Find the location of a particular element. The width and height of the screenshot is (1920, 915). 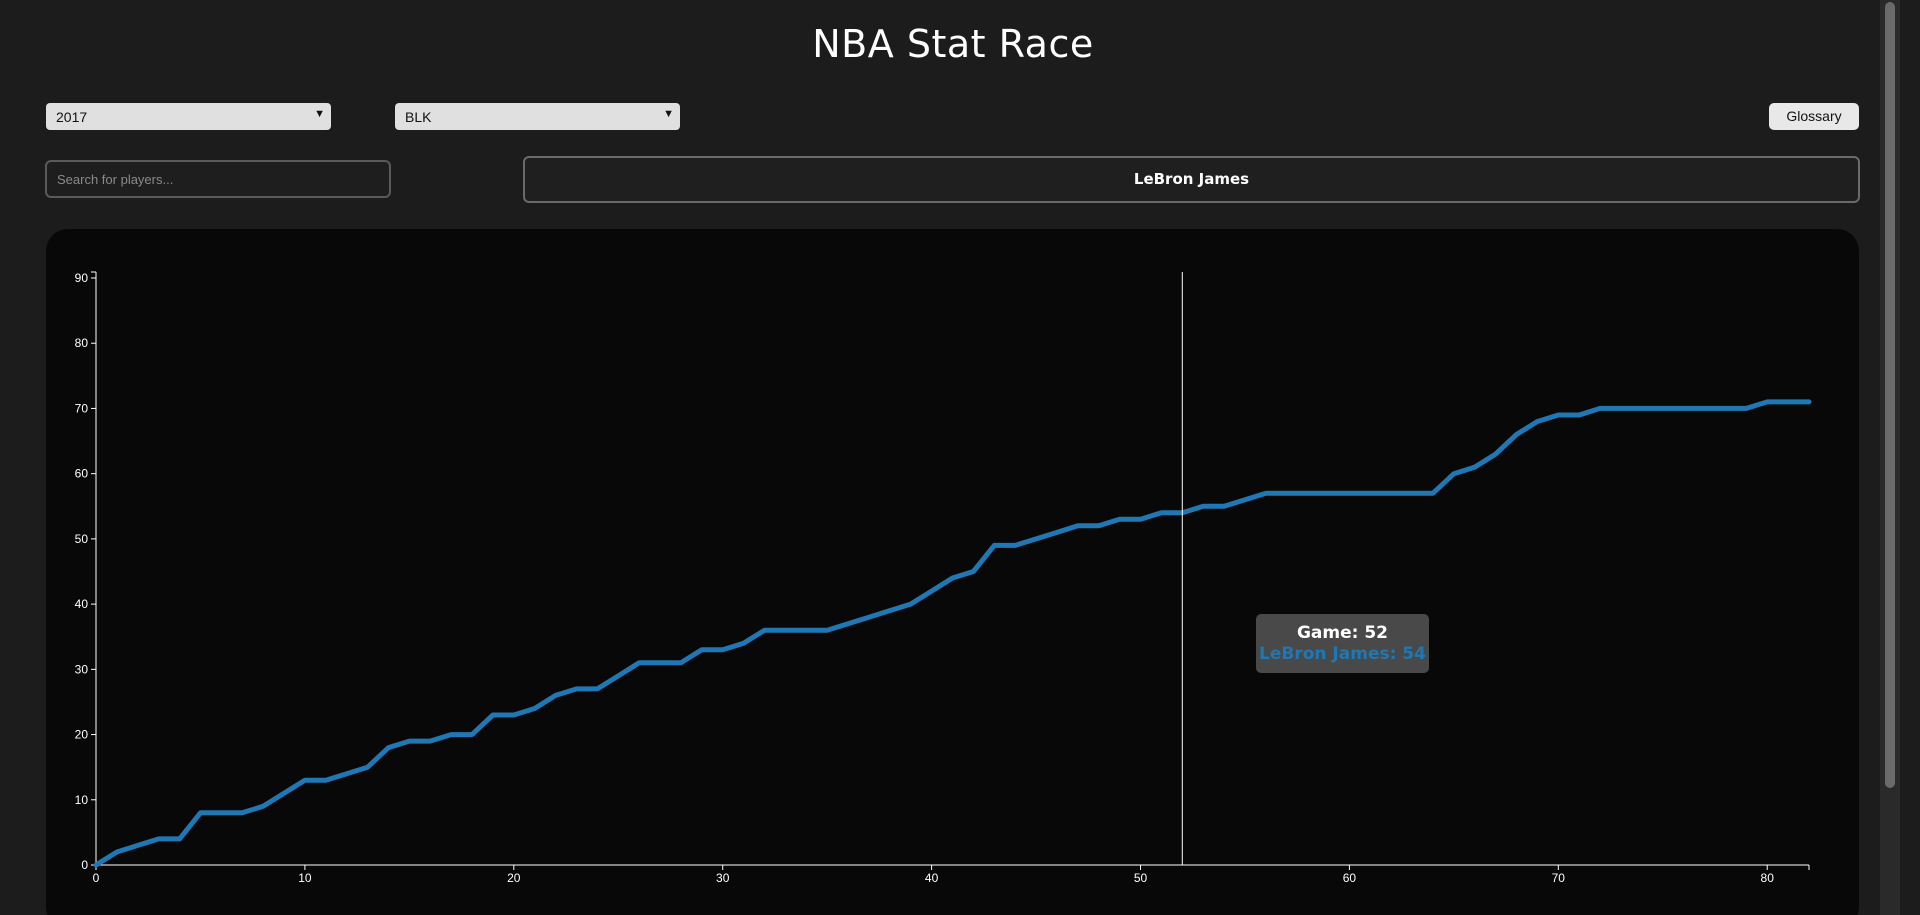

y-tick-label: 0 is located at coordinates (84, 865).